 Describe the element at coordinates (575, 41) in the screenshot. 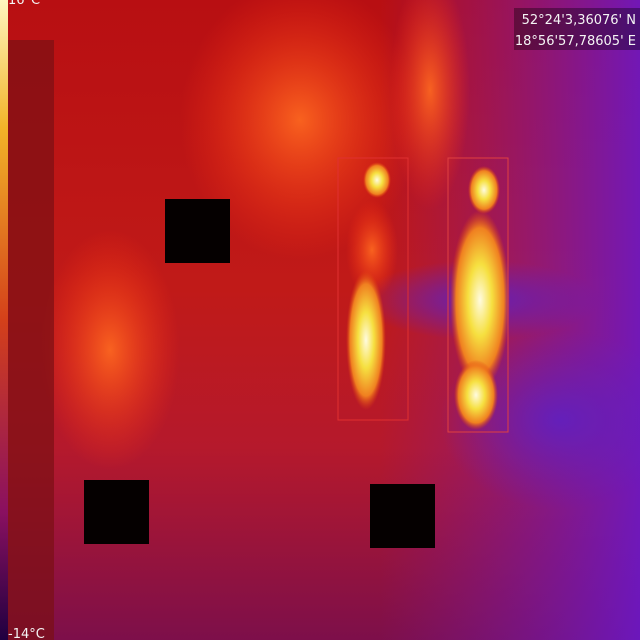

I see `longitude: 18°56'57,78605' E` at that location.